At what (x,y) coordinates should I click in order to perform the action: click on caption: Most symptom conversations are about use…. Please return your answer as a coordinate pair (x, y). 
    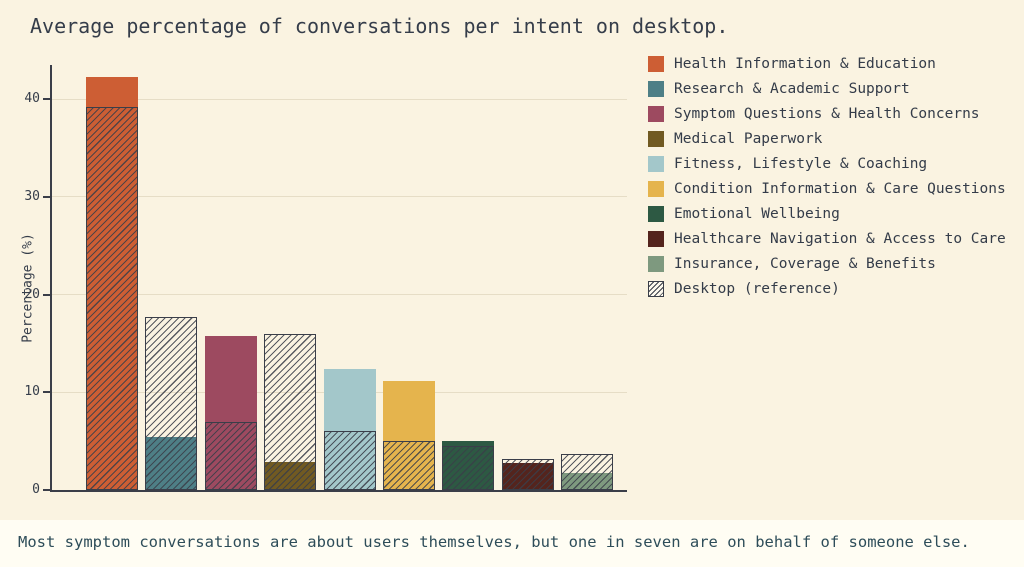
    Looking at the image, I should click on (494, 542).